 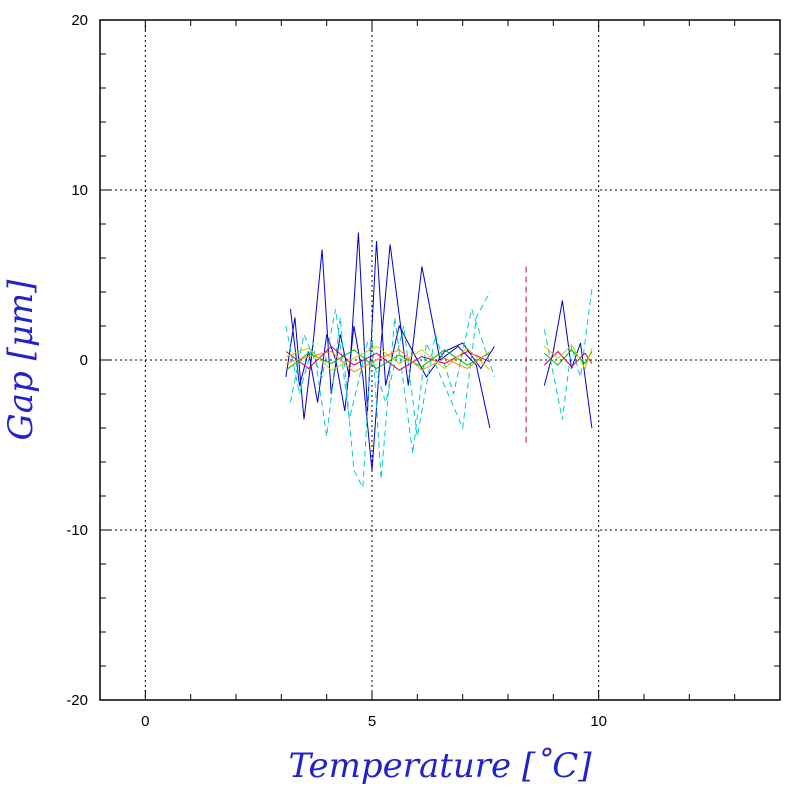 What do you see at coordinates (372, 721) in the screenshot?
I see `x-tick-label: 5` at bounding box center [372, 721].